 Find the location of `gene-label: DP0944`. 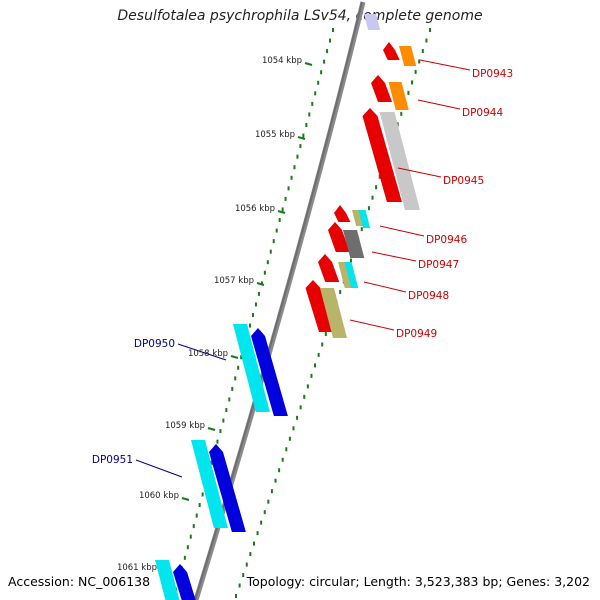

gene-label: DP0944 is located at coordinates (482, 113).